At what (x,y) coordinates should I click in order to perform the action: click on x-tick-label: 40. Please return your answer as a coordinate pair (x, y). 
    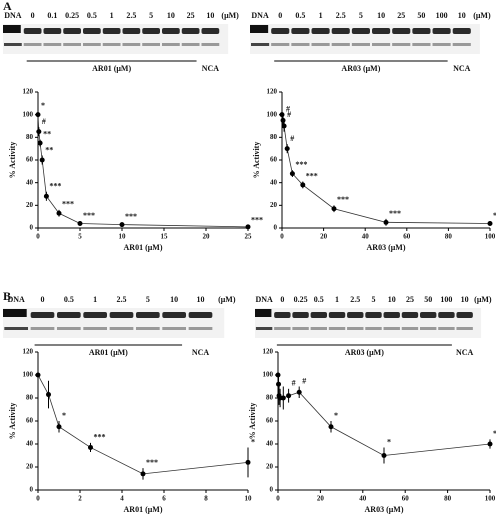
    Looking at the image, I should click on (366, 237).